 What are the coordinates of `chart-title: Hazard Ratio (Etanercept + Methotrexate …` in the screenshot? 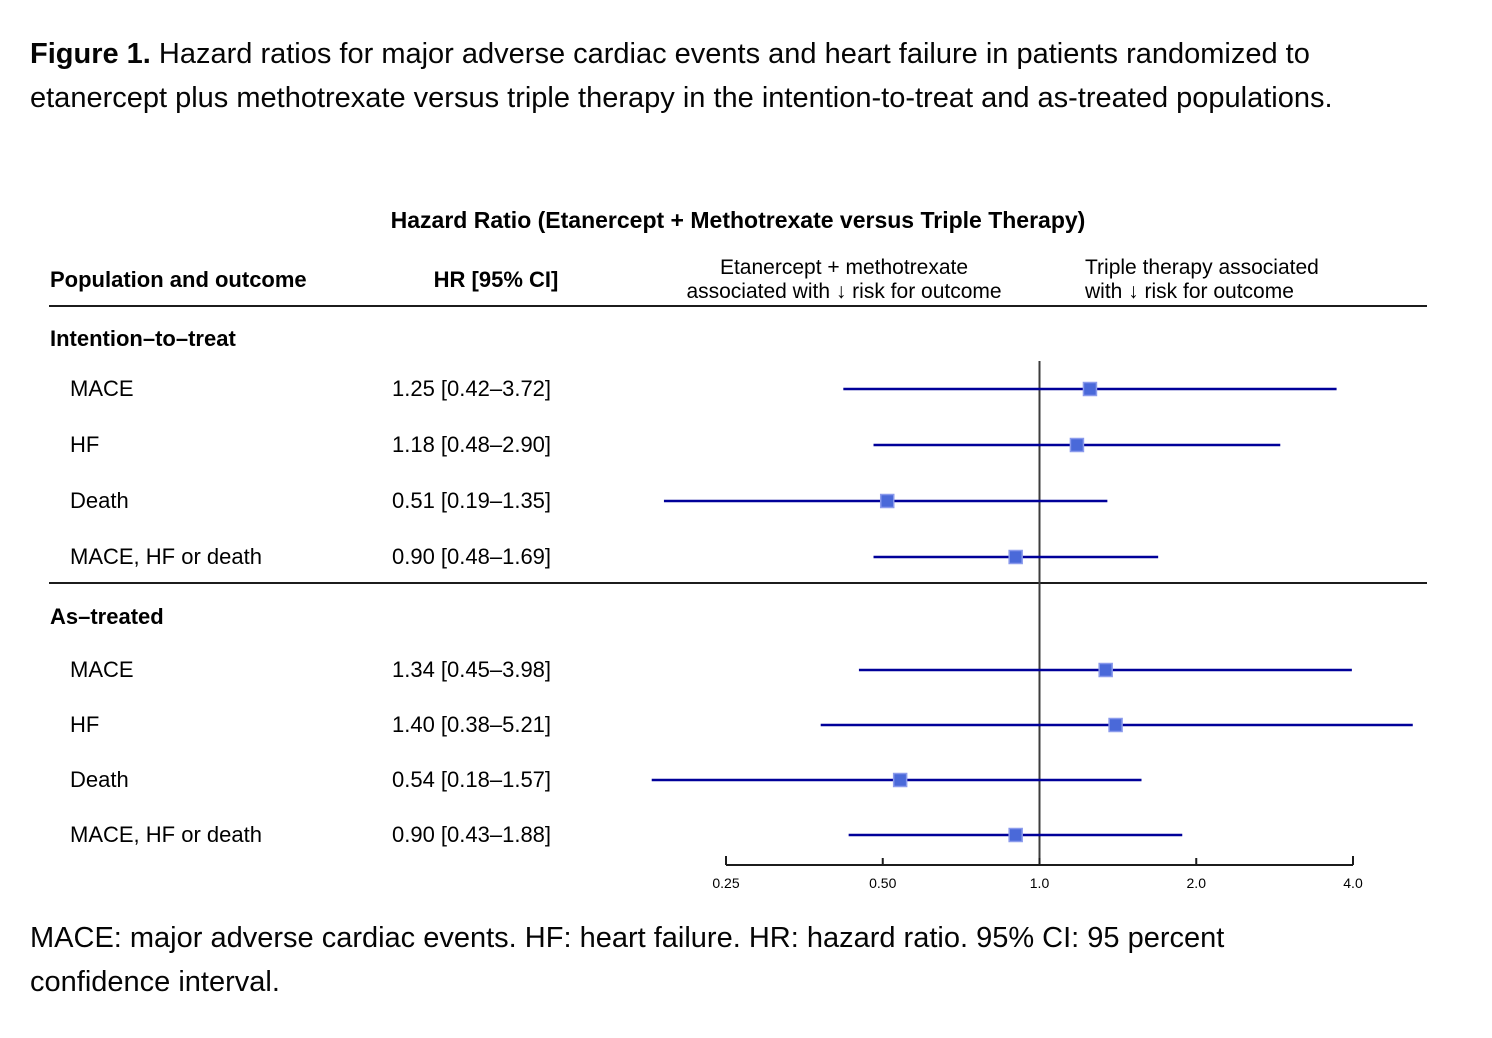 It's located at (738, 220).